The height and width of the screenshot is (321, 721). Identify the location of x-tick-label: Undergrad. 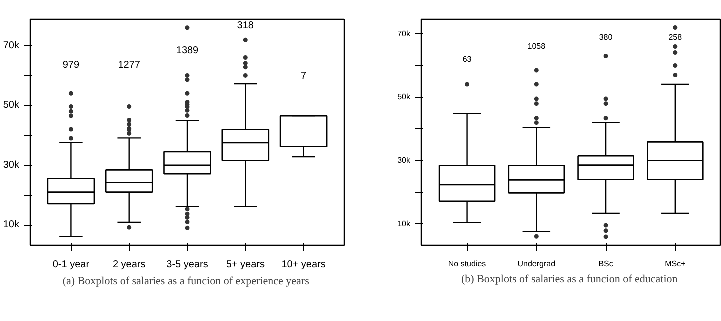
(537, 264).